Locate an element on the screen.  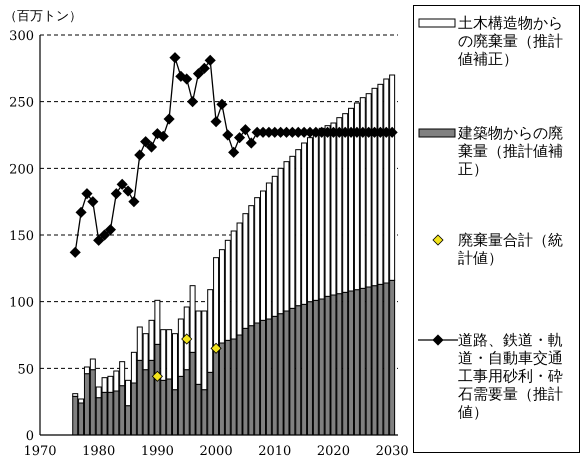
y-tick-label: 250 is located at coordinates (21, 103).